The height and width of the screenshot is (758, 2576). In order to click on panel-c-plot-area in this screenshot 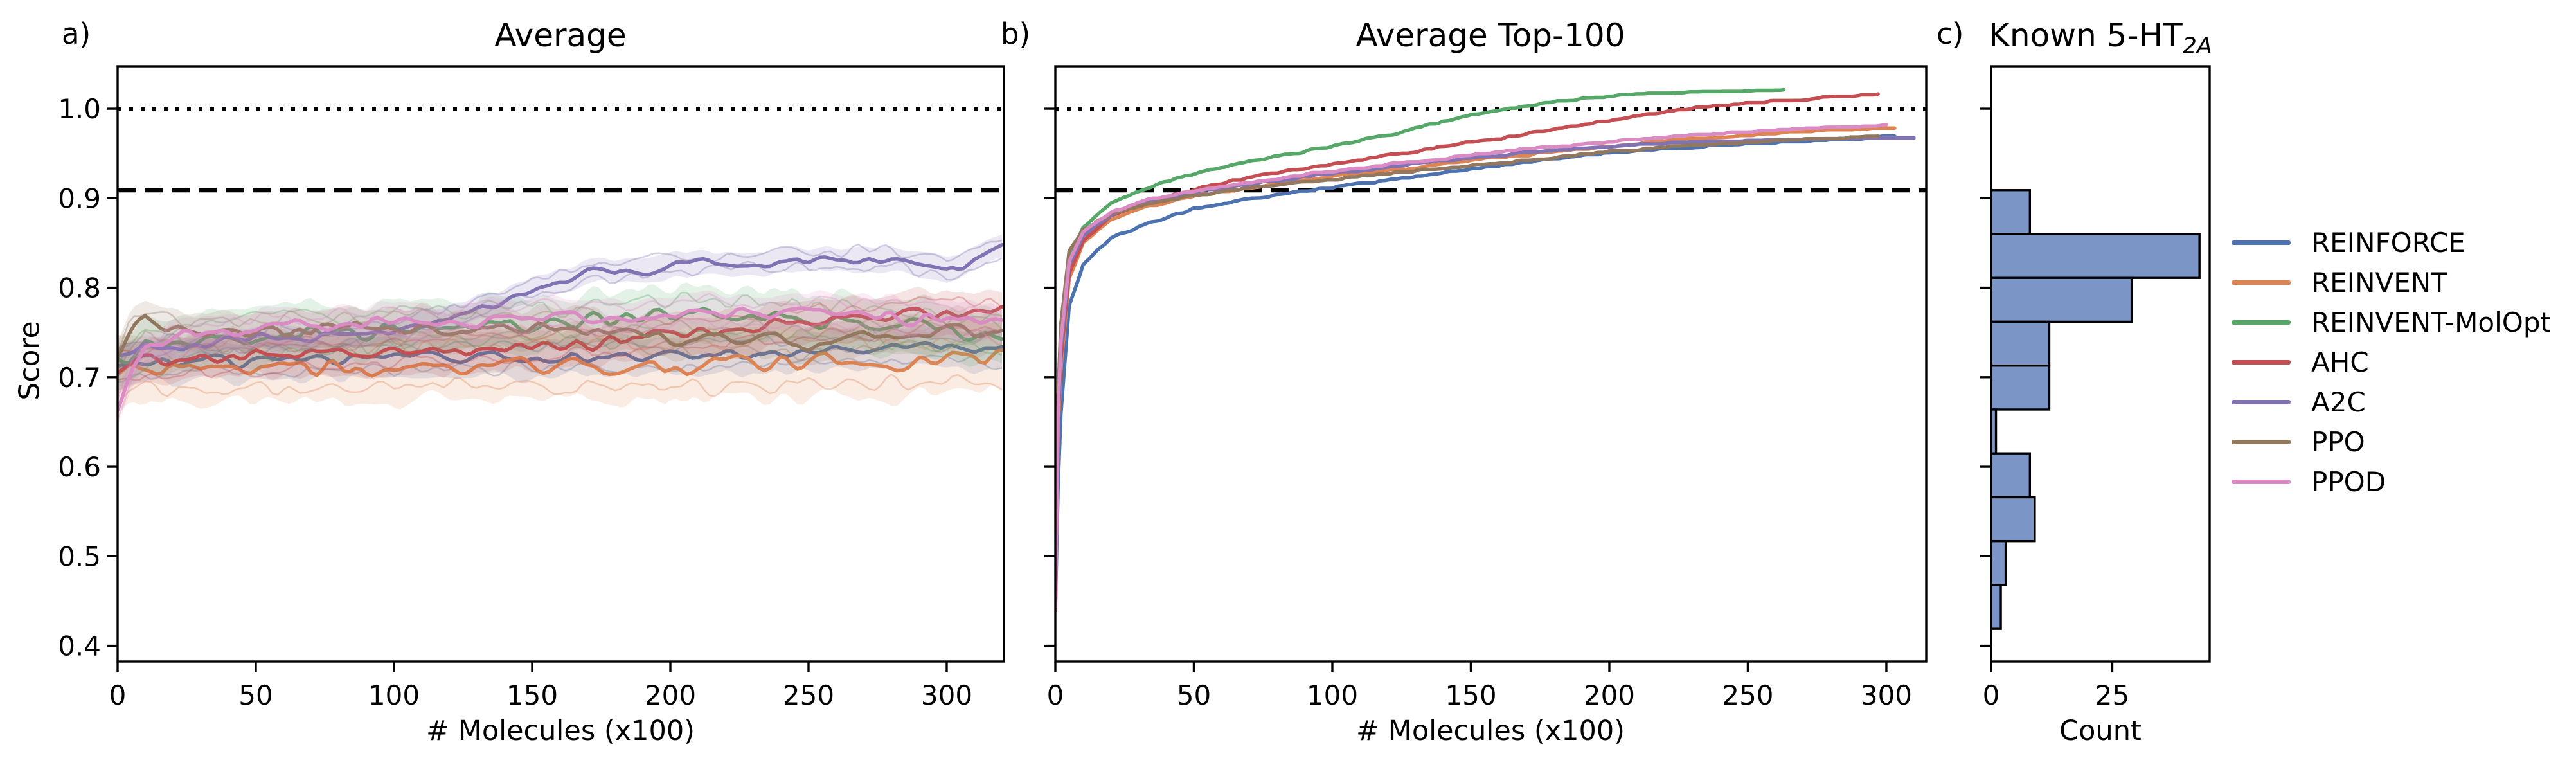, I will do `click(2096, 409)`.